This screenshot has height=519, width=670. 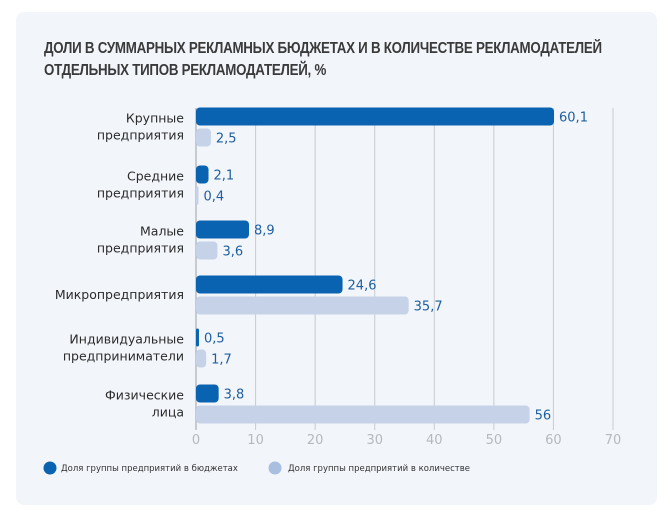 What do you see at coordinates (234, 395) in the screenshot?
I see `data-label: 3,8` at bounding box center [234, 395].